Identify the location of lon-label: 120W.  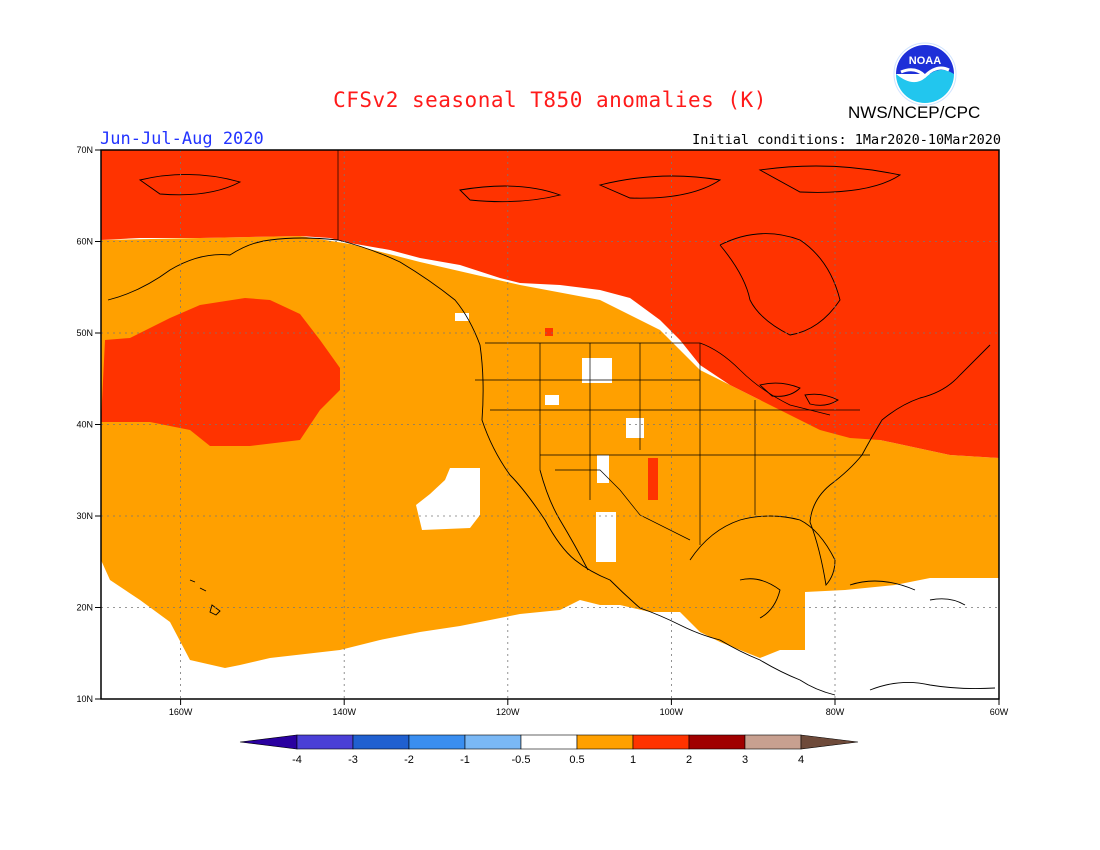
(508, 712).